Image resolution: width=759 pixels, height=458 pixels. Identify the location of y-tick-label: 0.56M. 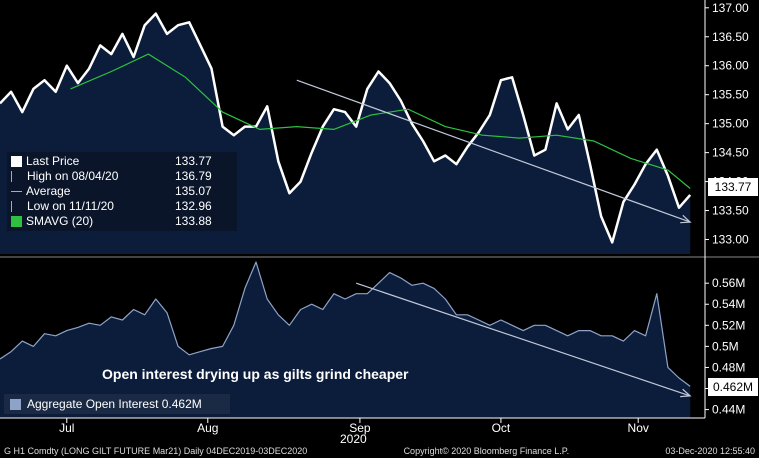
(728, 283).